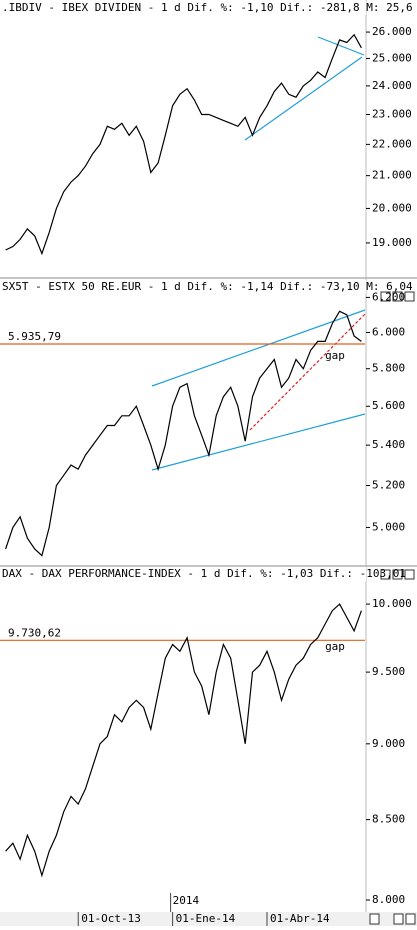  Describe the element at coordinates (392, 603) in the screenshot. I see `y-tick-label: 10.000` at that location.